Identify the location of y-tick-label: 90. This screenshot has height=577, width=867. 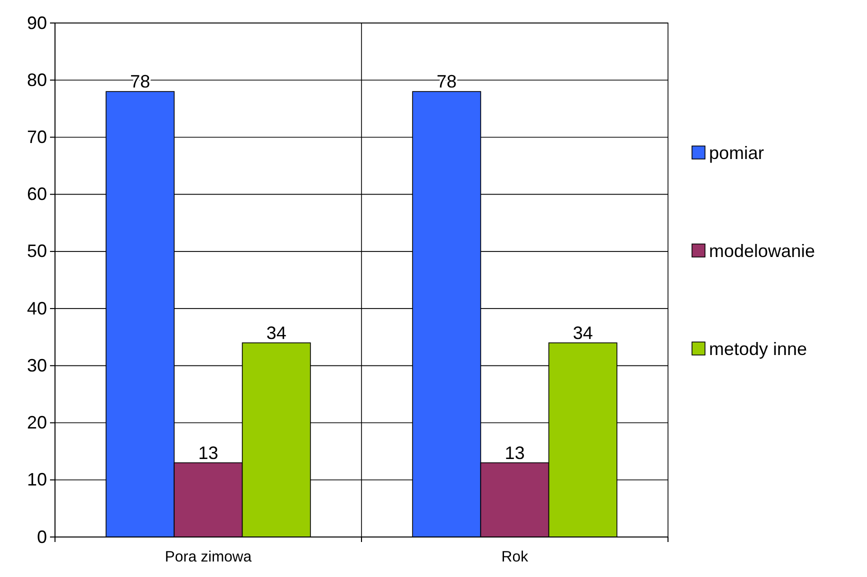
(36, 22).